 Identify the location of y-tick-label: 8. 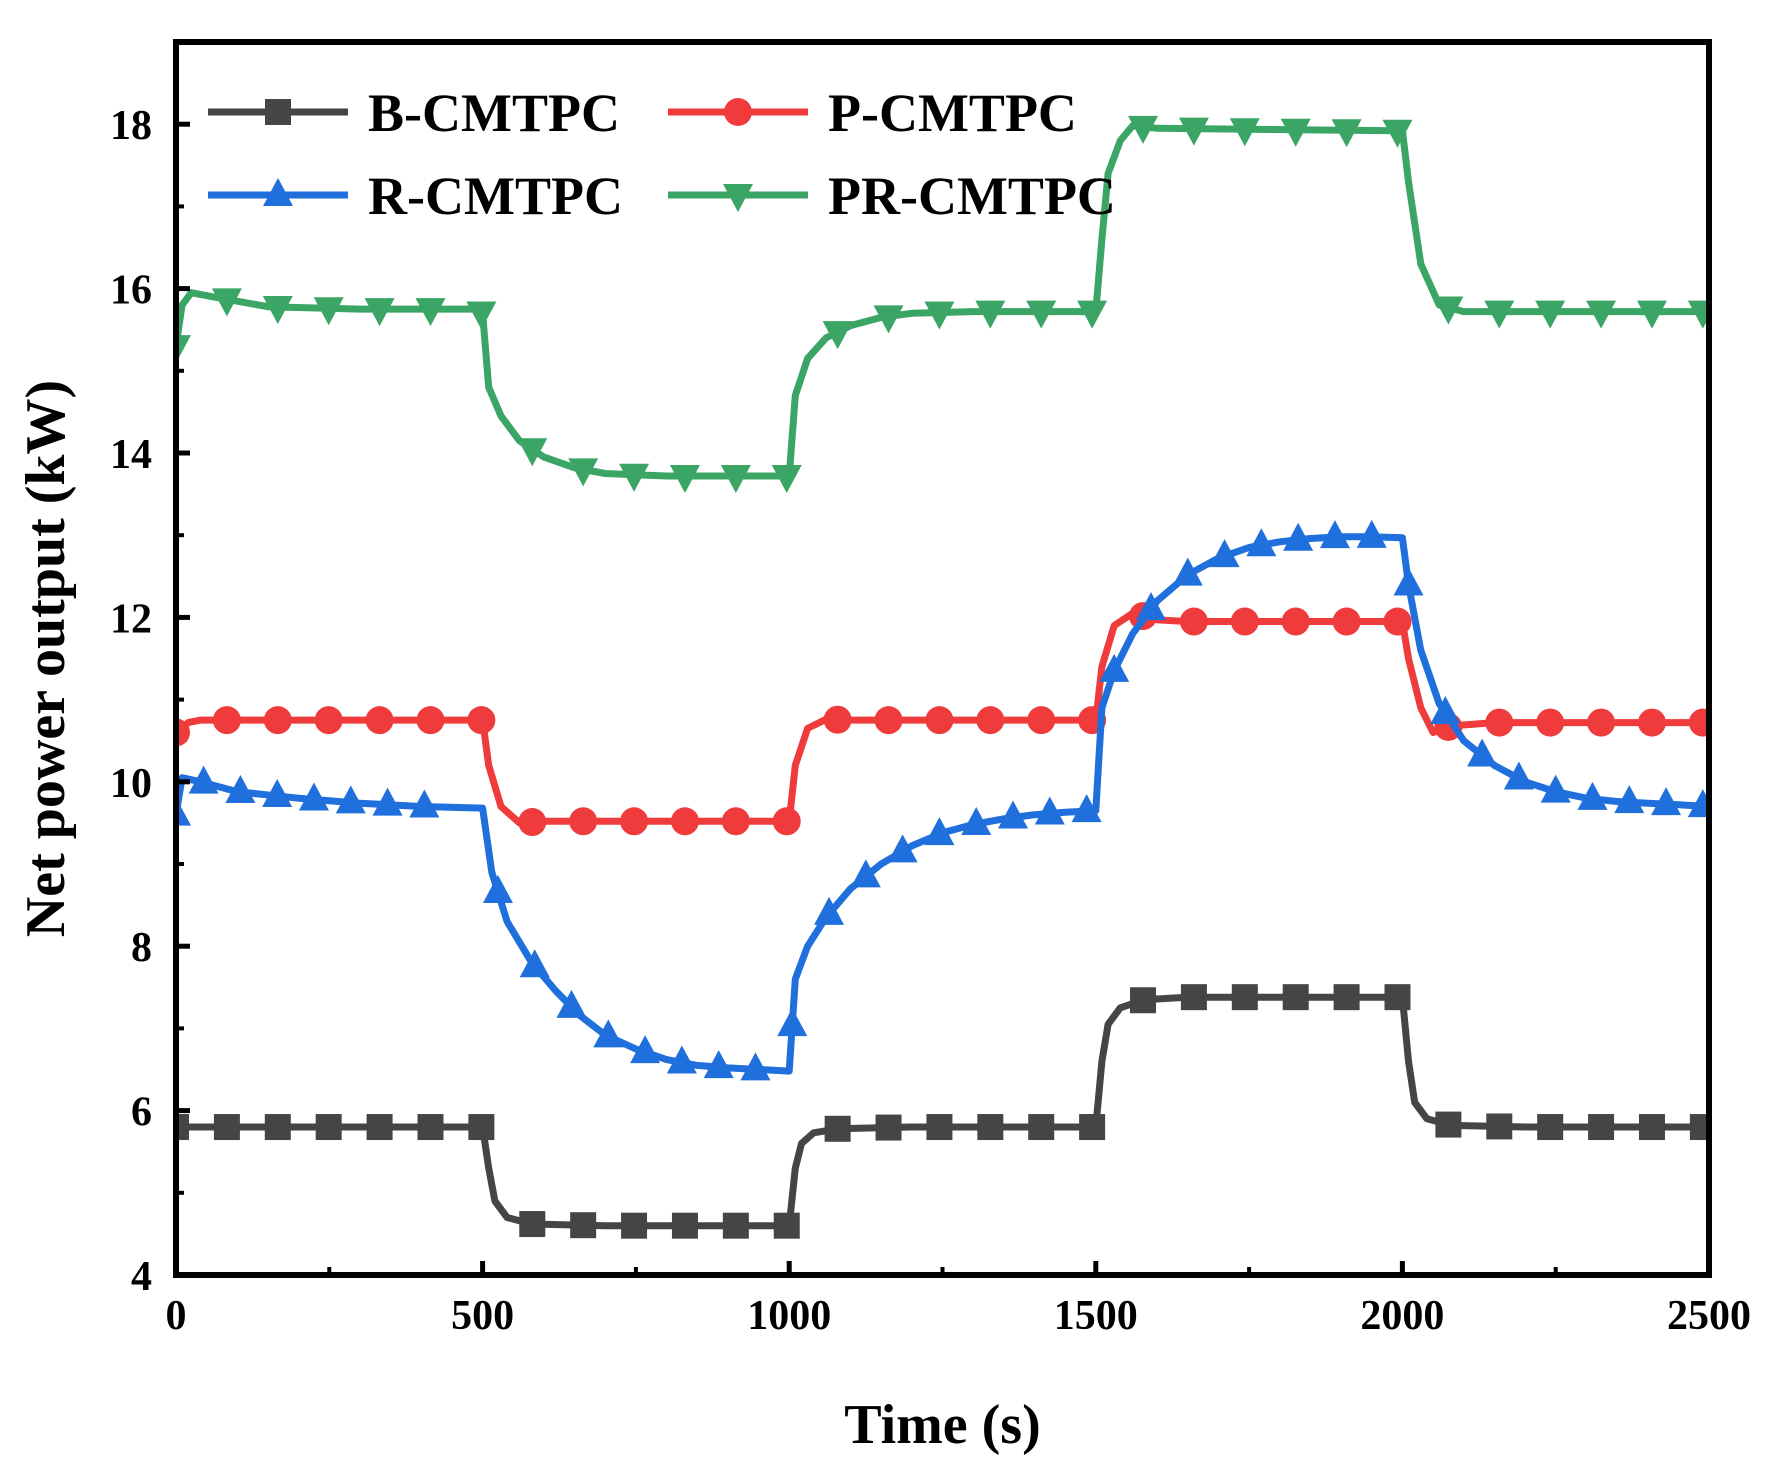
(141, 948).